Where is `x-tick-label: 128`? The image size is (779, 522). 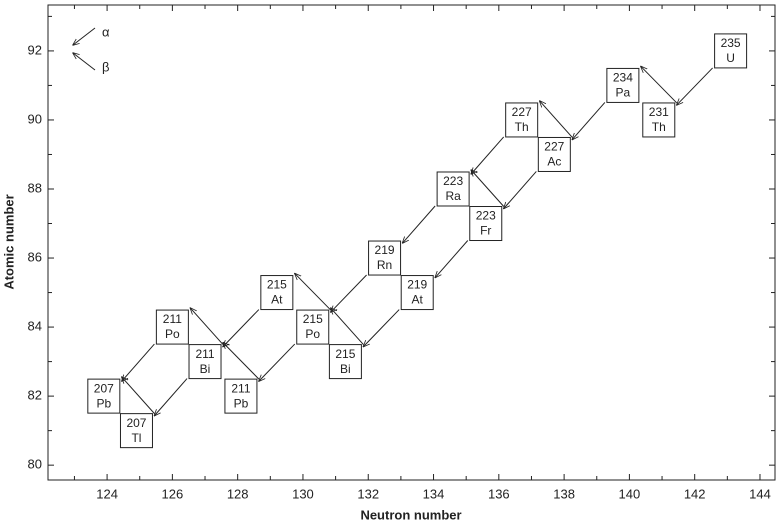 x-tick-label: 128 is located at coordinates (238, 493).